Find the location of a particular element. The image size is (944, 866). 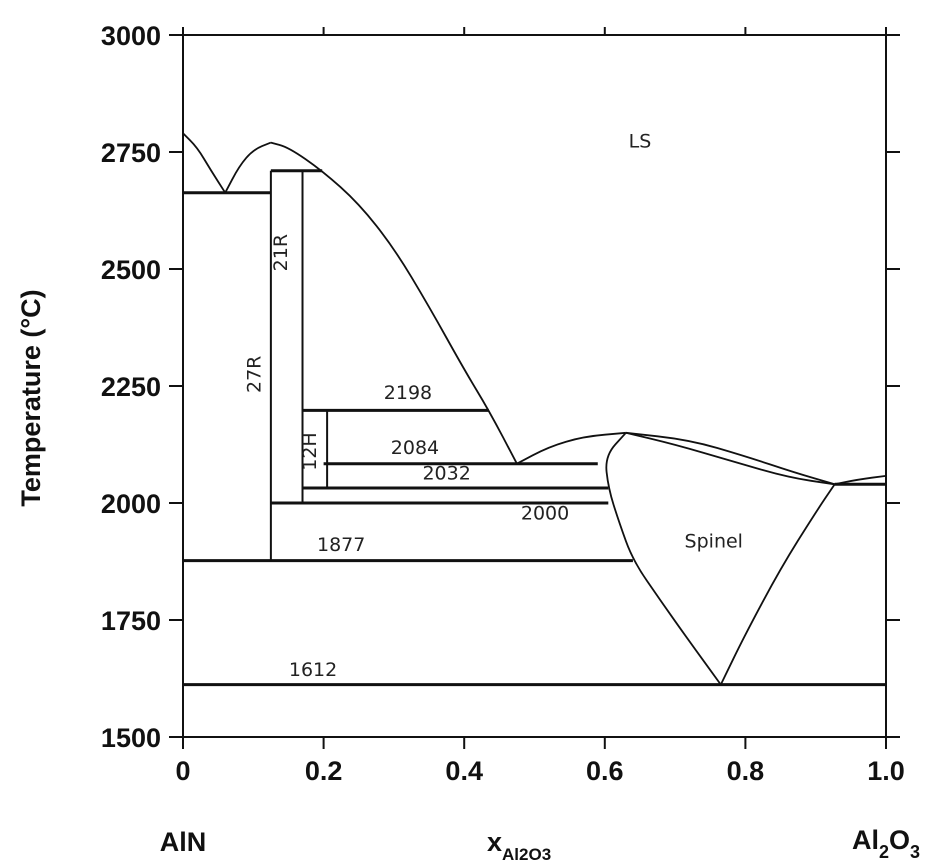

y-tick-label: 2500 is located at coordinates (131, 270).